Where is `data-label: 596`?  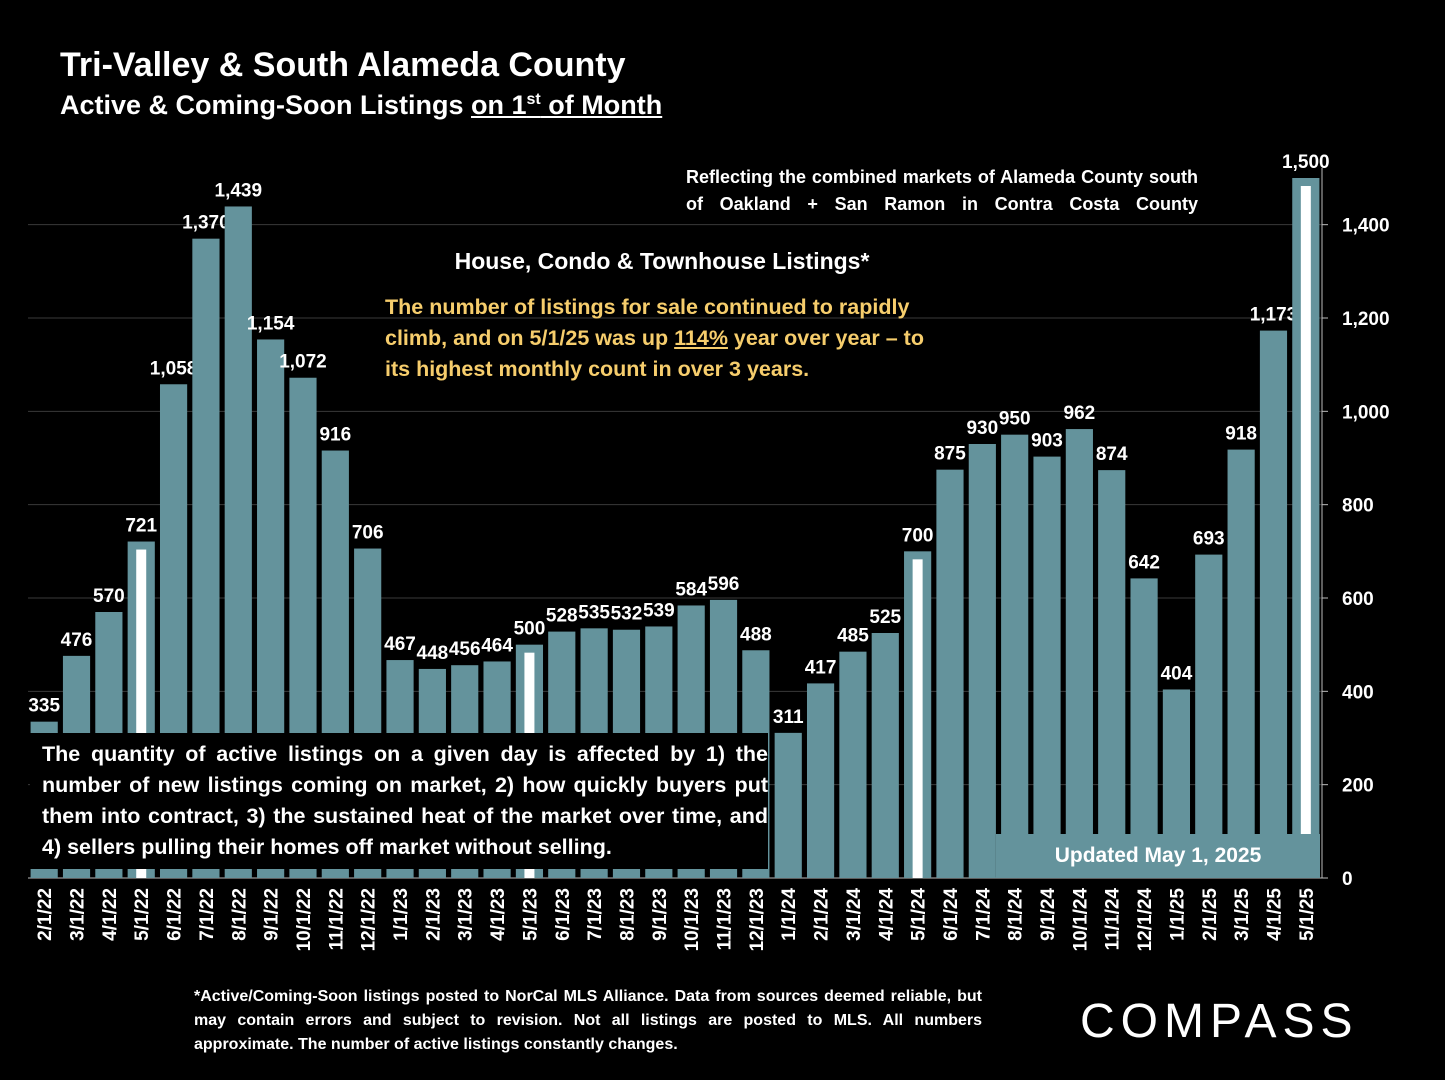 data-label: 596 is located at coordinates (724, 584).